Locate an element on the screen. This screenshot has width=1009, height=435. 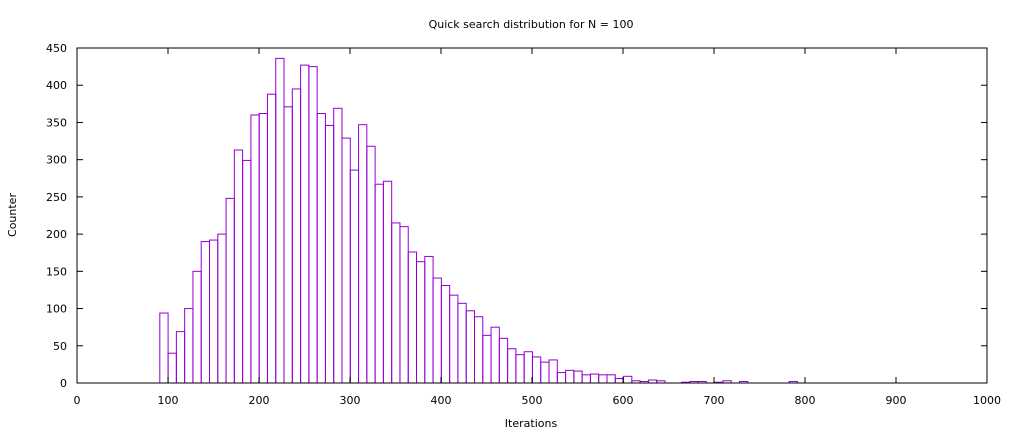
x-tick-label-5: 500 is located at coordinates (532, 400).